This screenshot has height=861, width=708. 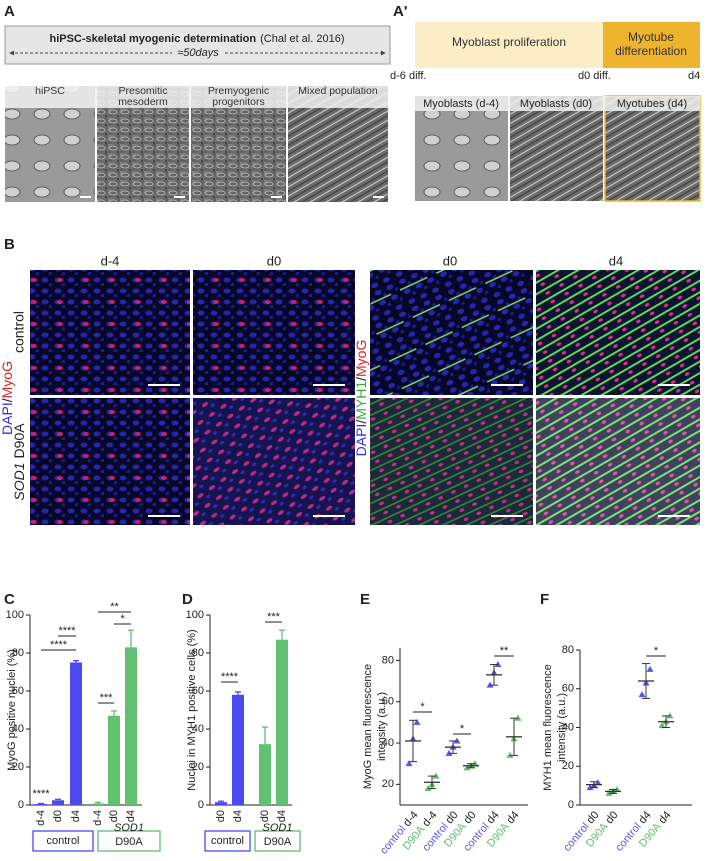 What do you see at coordinates (361, 398) in the screenshot?
I see `stain-label: DAPI/MYH1/MyoG` at bounding box center [361, 398].